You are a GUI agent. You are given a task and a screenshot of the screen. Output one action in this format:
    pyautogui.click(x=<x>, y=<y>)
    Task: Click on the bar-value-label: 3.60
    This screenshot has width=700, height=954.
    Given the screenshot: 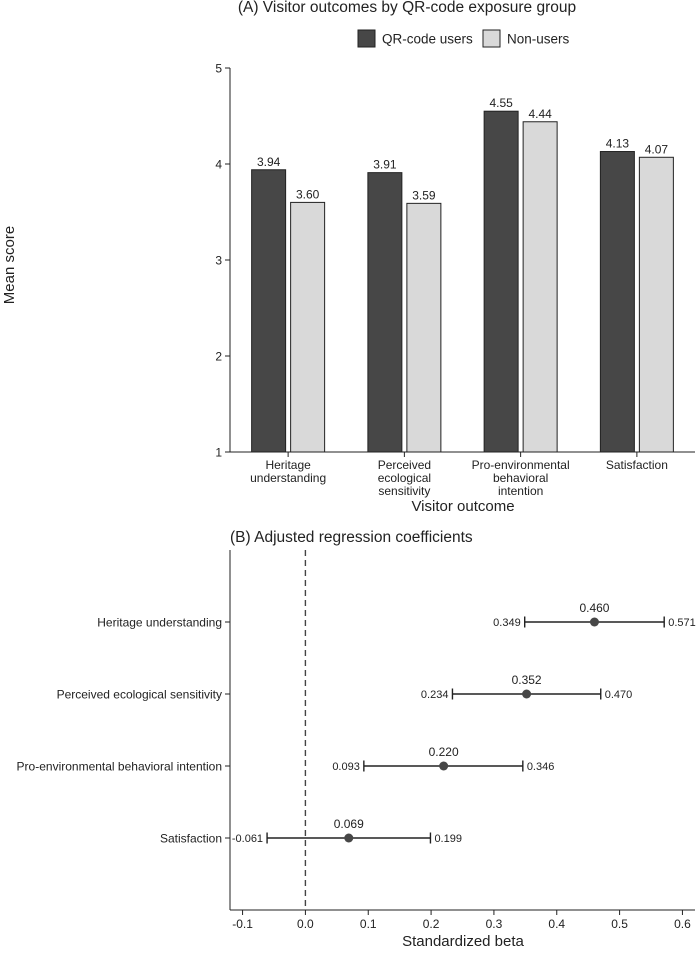 What is the action you would take?
    pyautogui.click(x=308, y=194)
    